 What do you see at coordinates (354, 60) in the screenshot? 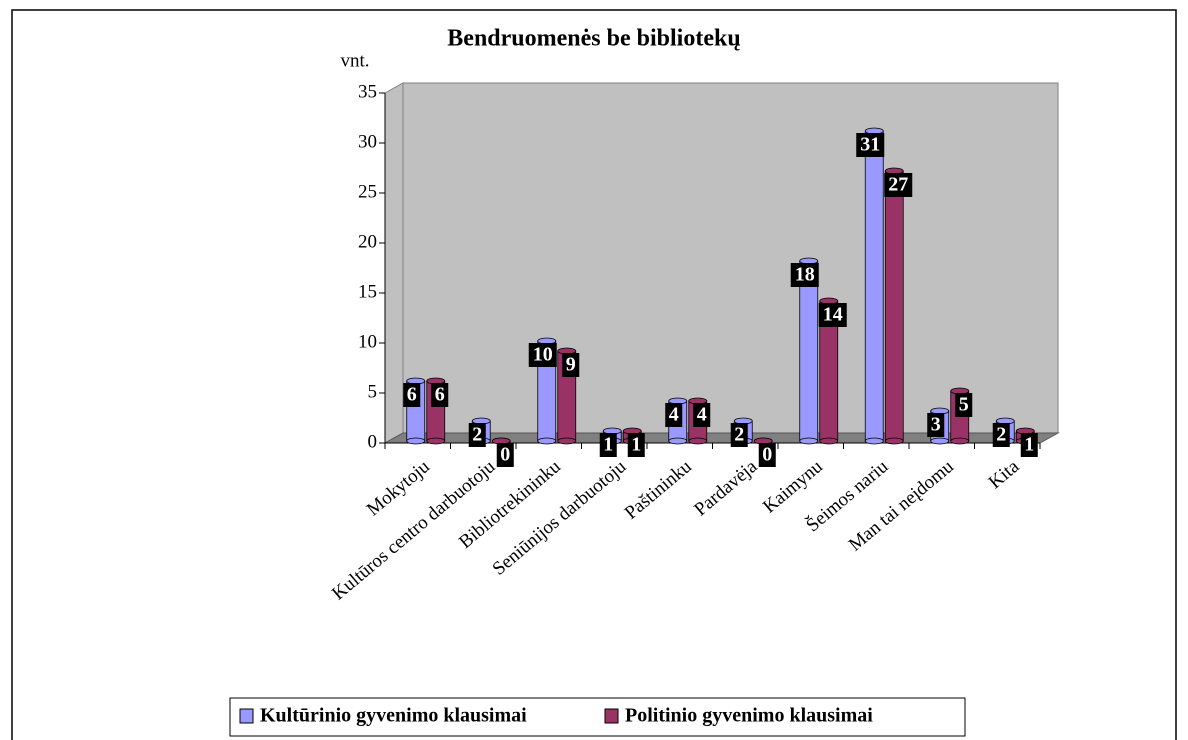
I see `y-axis-label: vnt.` at bounding box center [354, 60].